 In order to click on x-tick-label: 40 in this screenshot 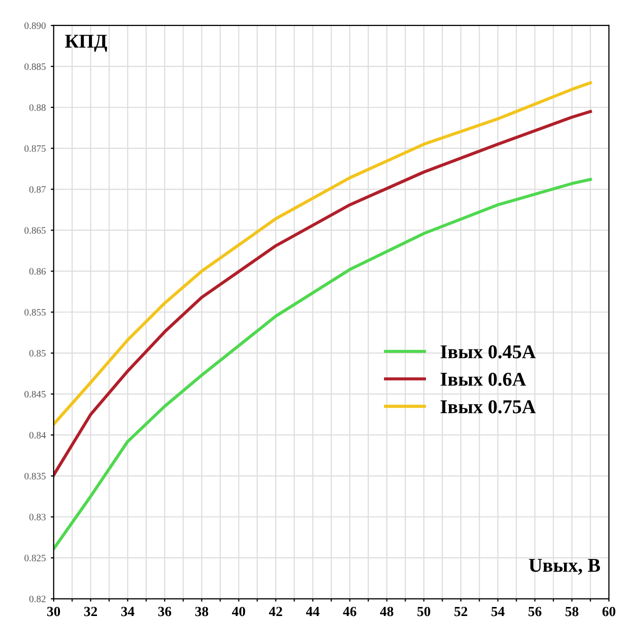, I will do `click(239, 611)`.